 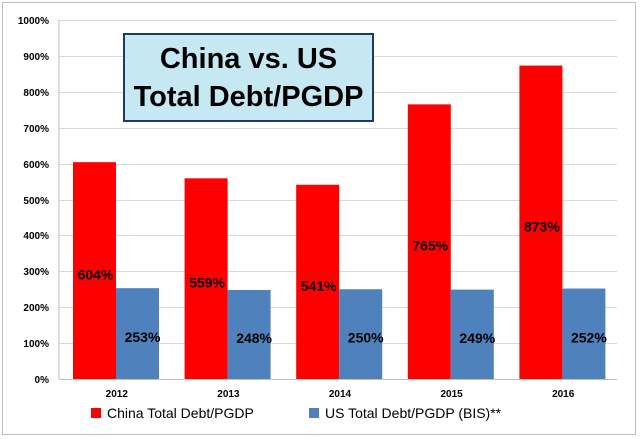 What do you see at coordinates (33, 21) in the screenshot?
I see `y-tick-label: 1000%` at bounding box center [33, 21].